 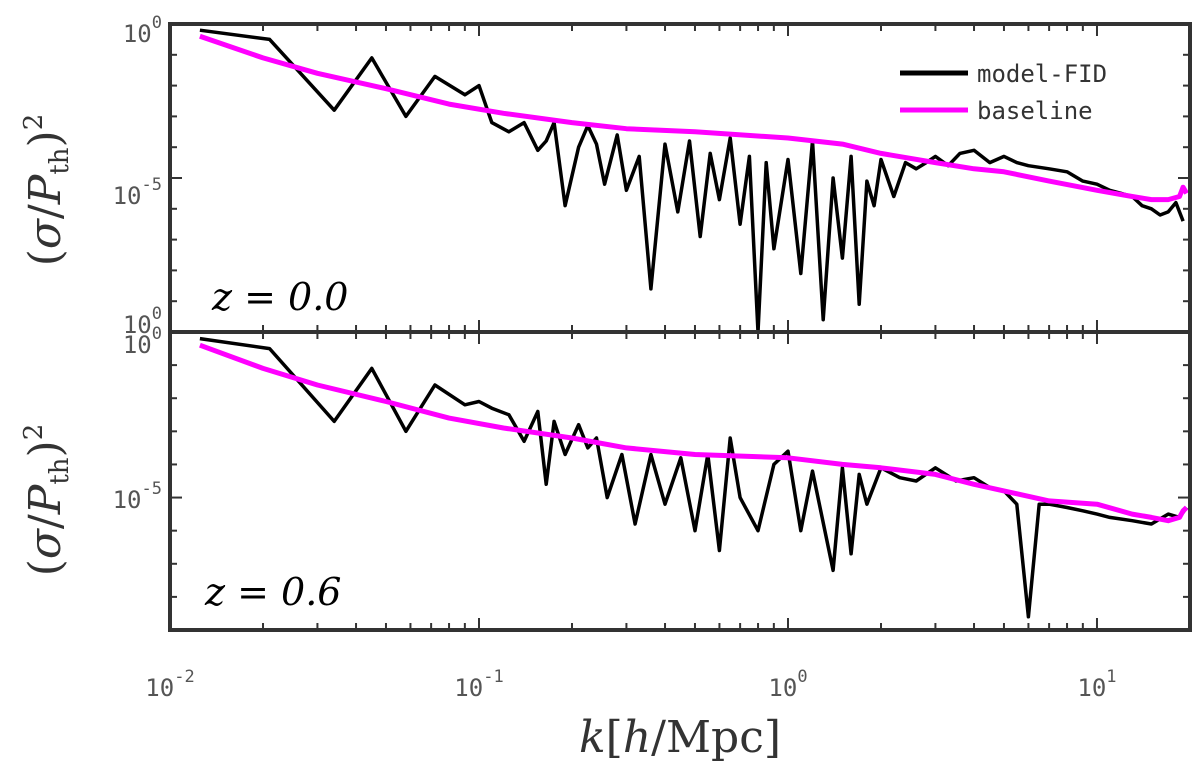 I want to click on y-axis-label-p: P, so click(x=45, y=189).